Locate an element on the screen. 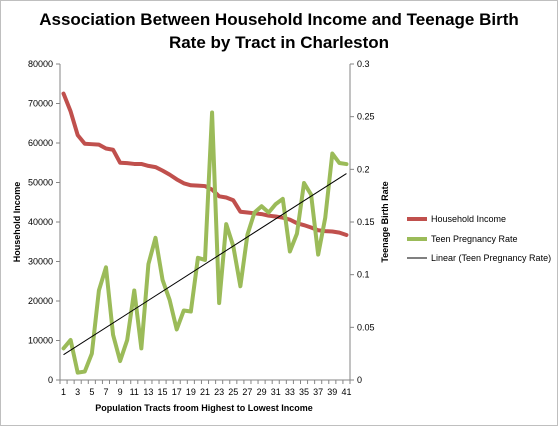 This screenshot has height=426, width=558. y-left-tick-label: 40000 is located at coordinates (40, 222).